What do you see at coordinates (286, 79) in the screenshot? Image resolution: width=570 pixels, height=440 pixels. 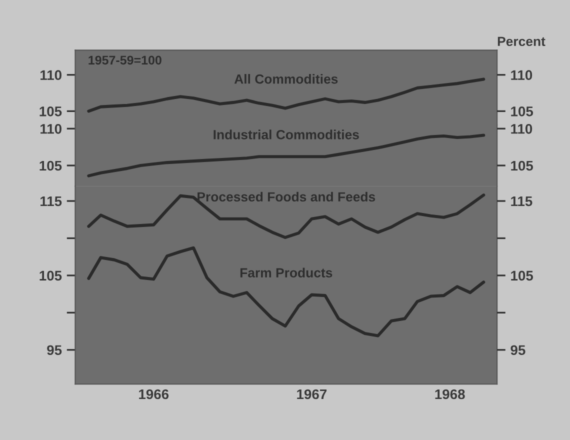 I see `series-label: All Commodities` at bounding box center [286, 79].